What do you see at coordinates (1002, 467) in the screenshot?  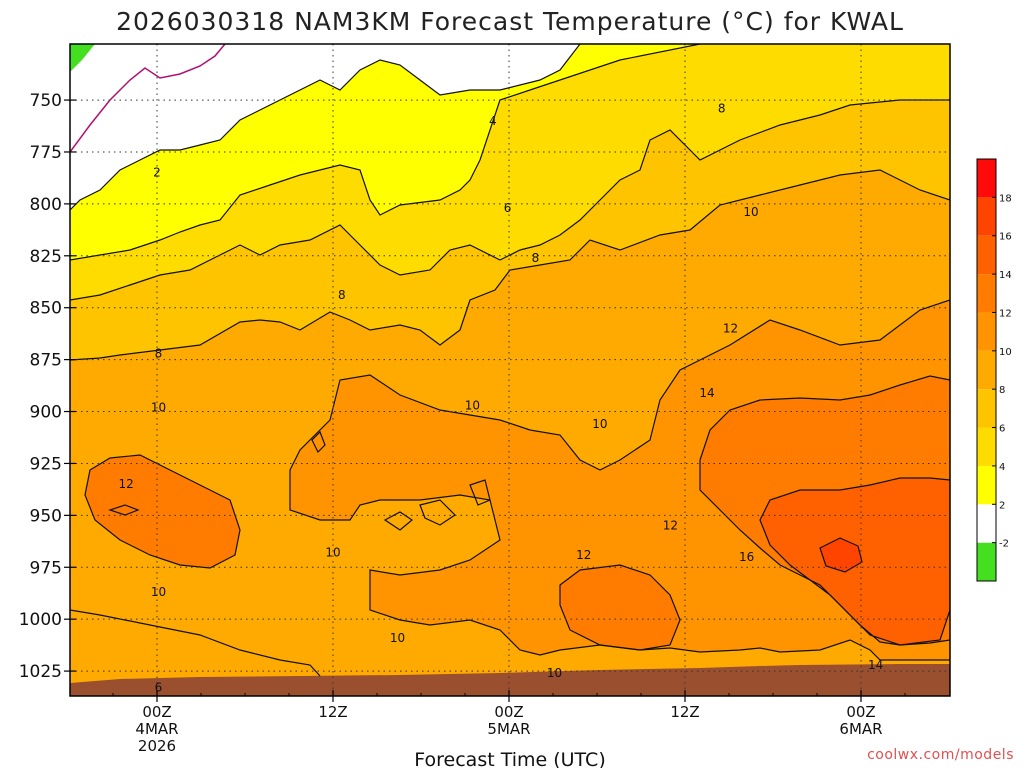 I see `colorbar-label: 4` at bounding box center [1002, 467].